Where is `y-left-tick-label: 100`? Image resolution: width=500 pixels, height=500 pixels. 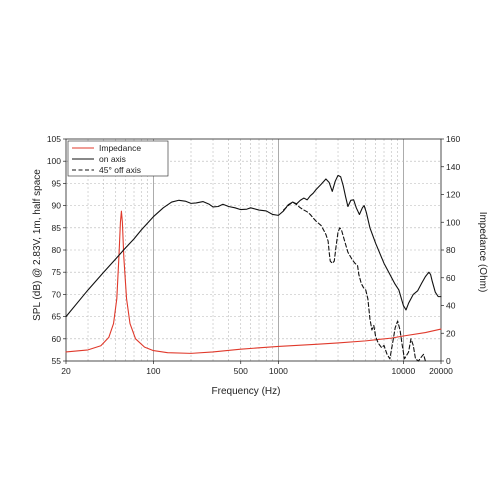
y-left-tick-label: 100 is located at coordinates (54, 161).